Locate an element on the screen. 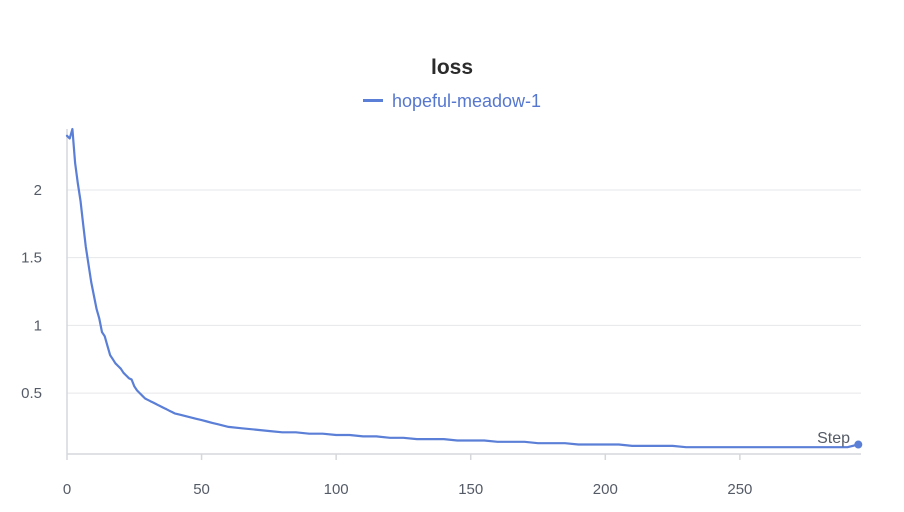 The width and height of the screenshot is (904, 512). y-tick-label: 1.5 is located at coordinates (31, 258).